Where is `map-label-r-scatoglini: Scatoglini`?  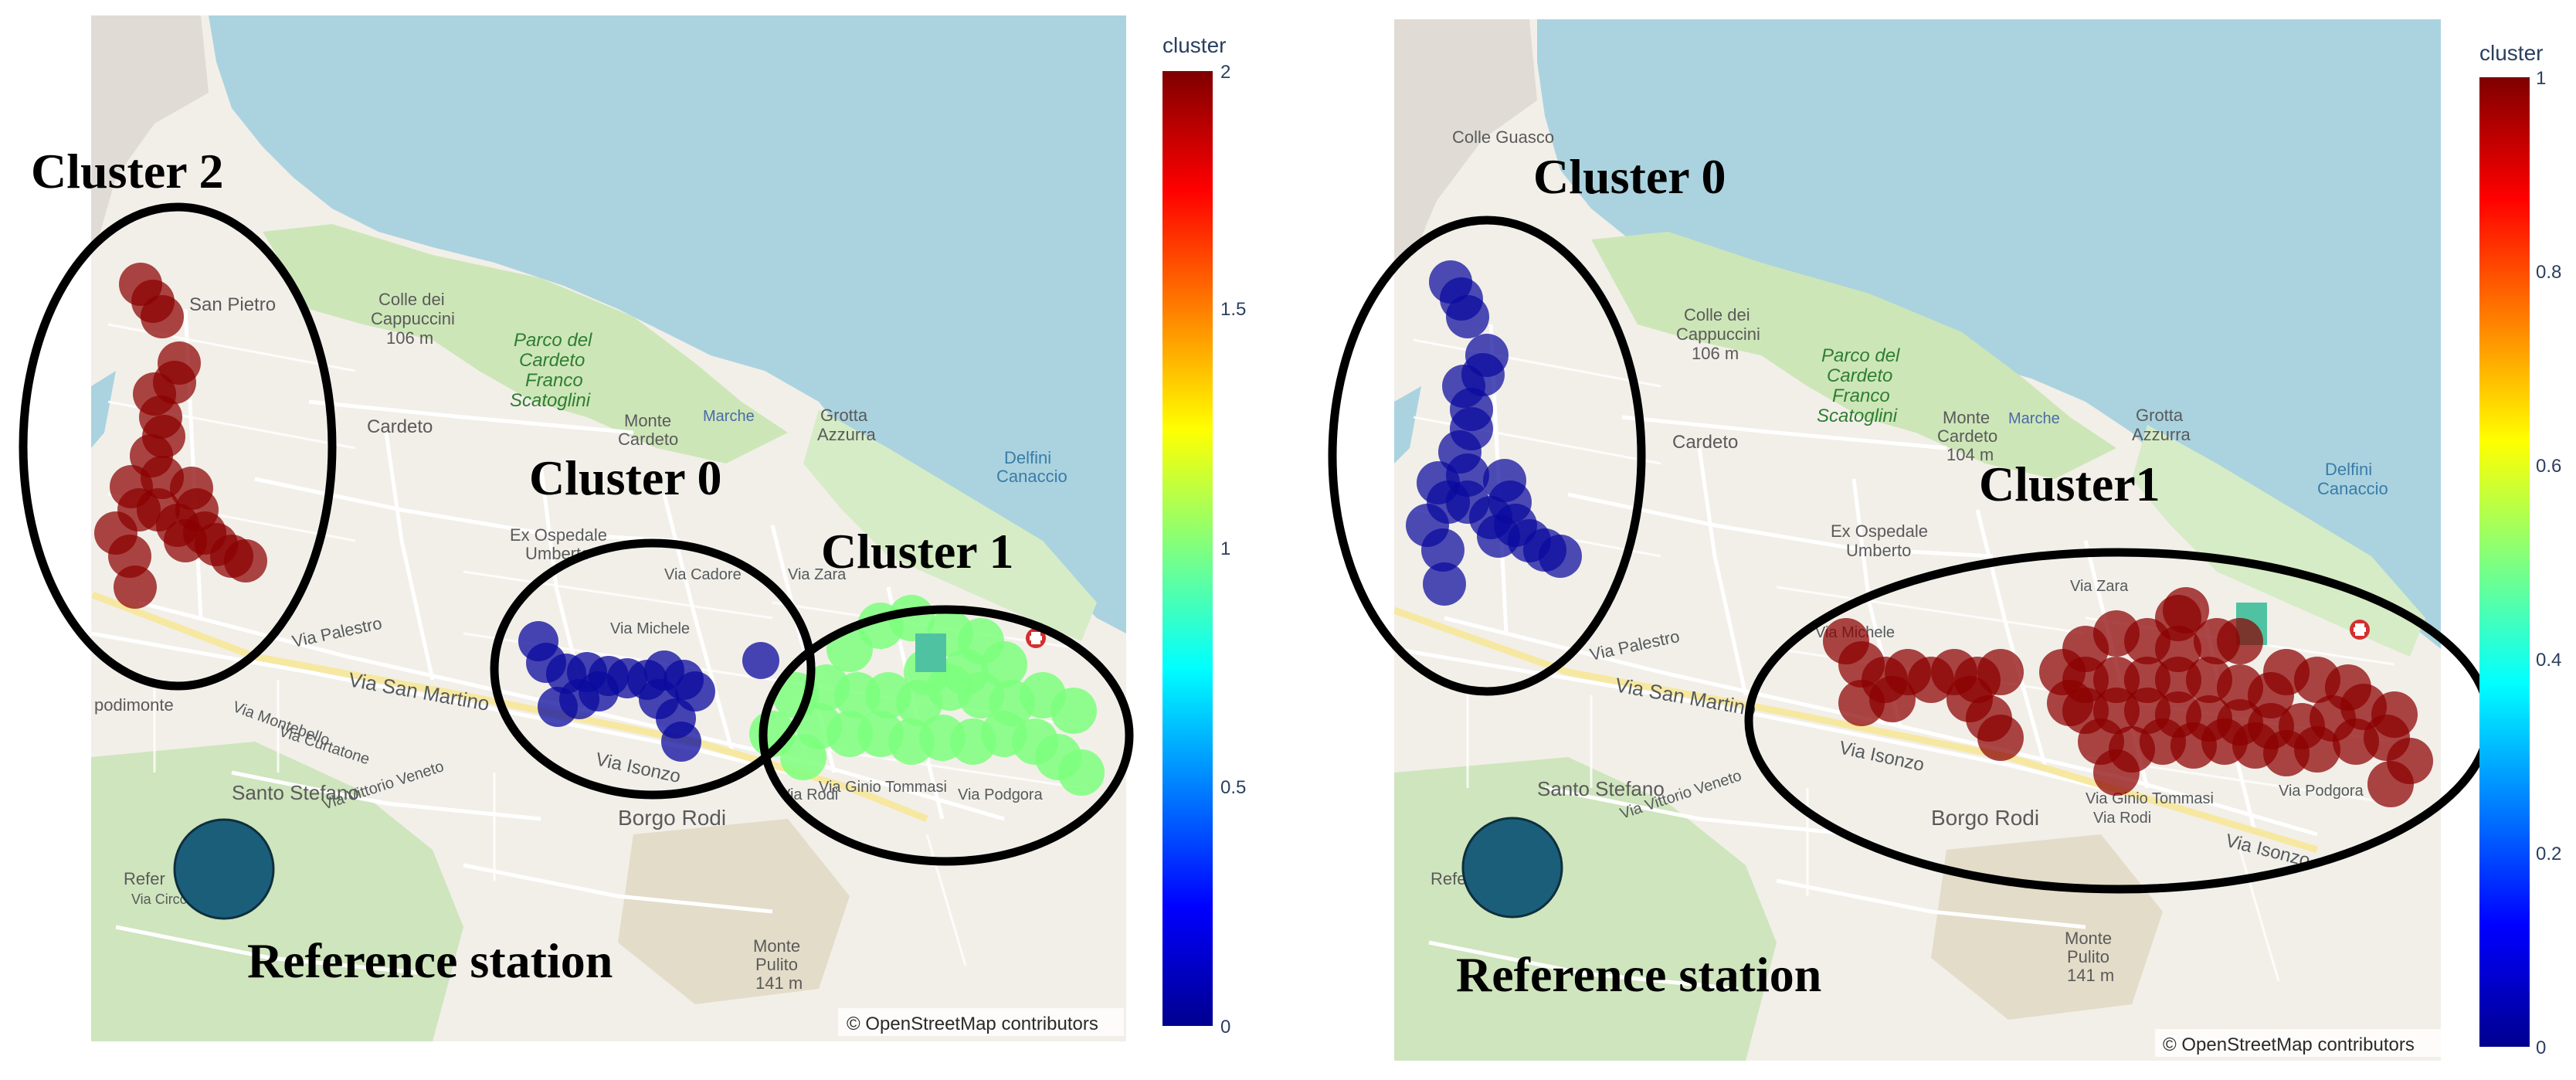 map-label-r-scatoglini: Scatoglini is located at coordinates (1858, 416).